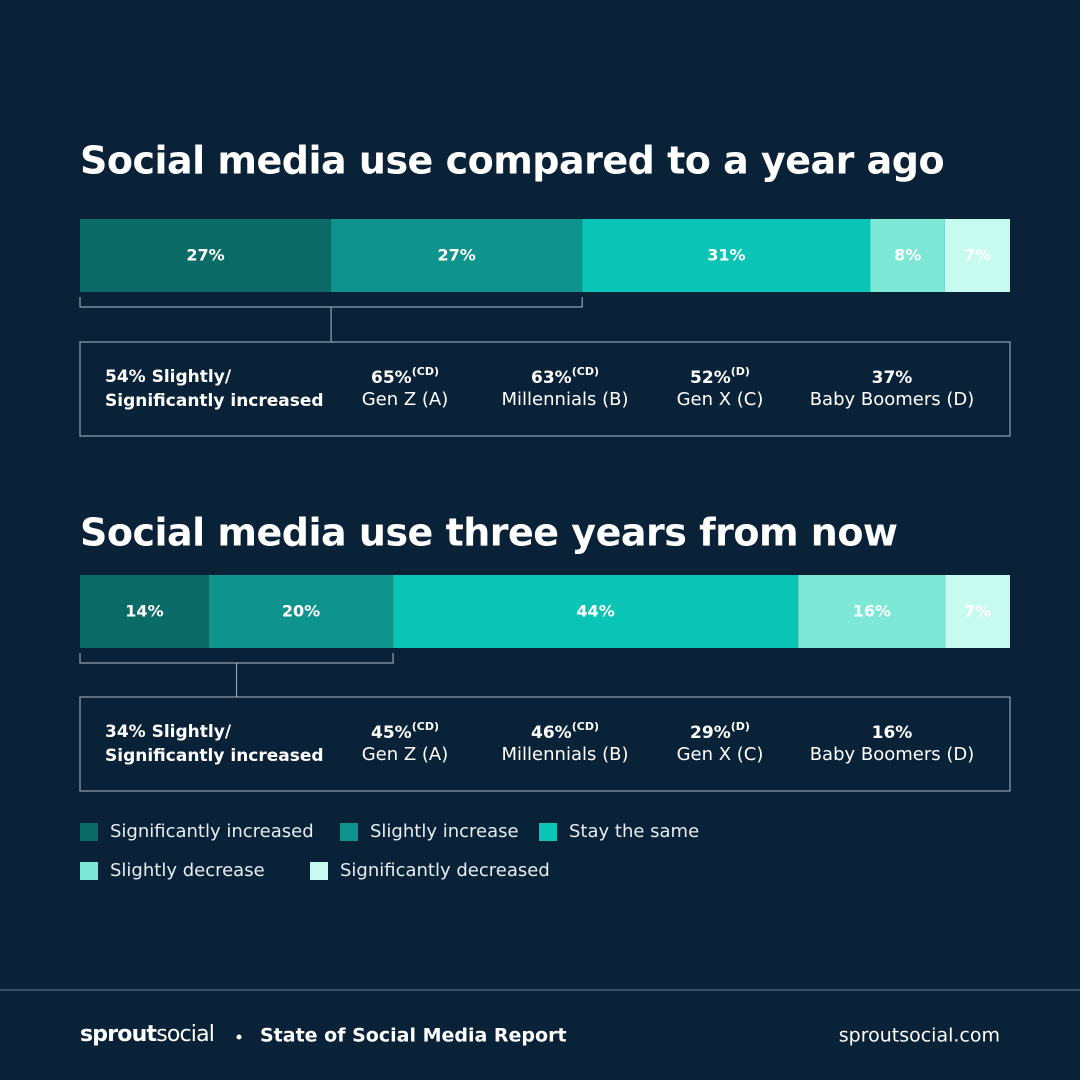 The height and width of the screenshot is (1080, 1080). I want to click on group-value-text: 29%, so click(710, 733).